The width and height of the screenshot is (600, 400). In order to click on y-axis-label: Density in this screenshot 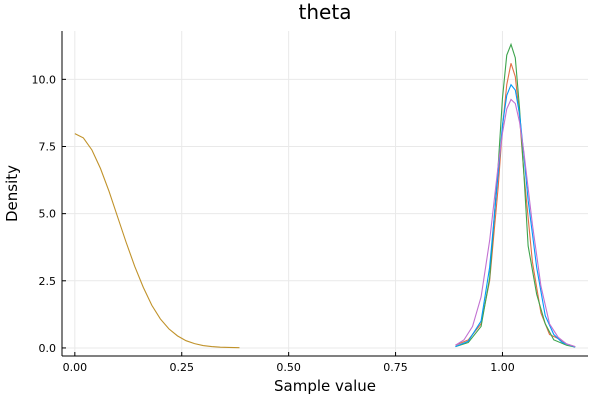, I will do `click(12, 193)`.